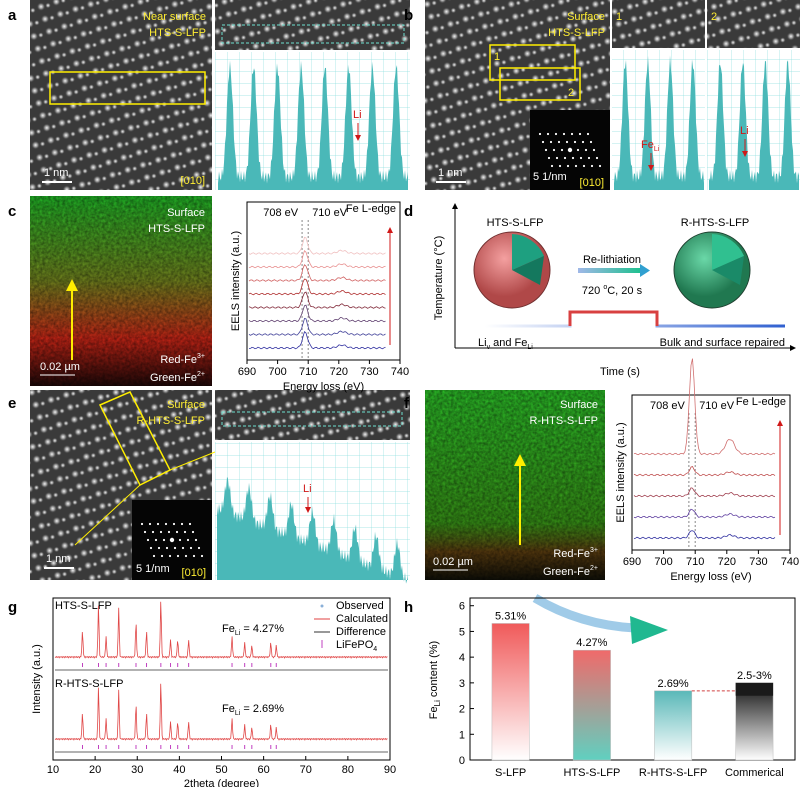 Image resolution: width=800 pixels, height=787 pixels. What do you see at coordinates (591, 705) in the screenshot?
I see `bar` at bounding box center [591, 705].